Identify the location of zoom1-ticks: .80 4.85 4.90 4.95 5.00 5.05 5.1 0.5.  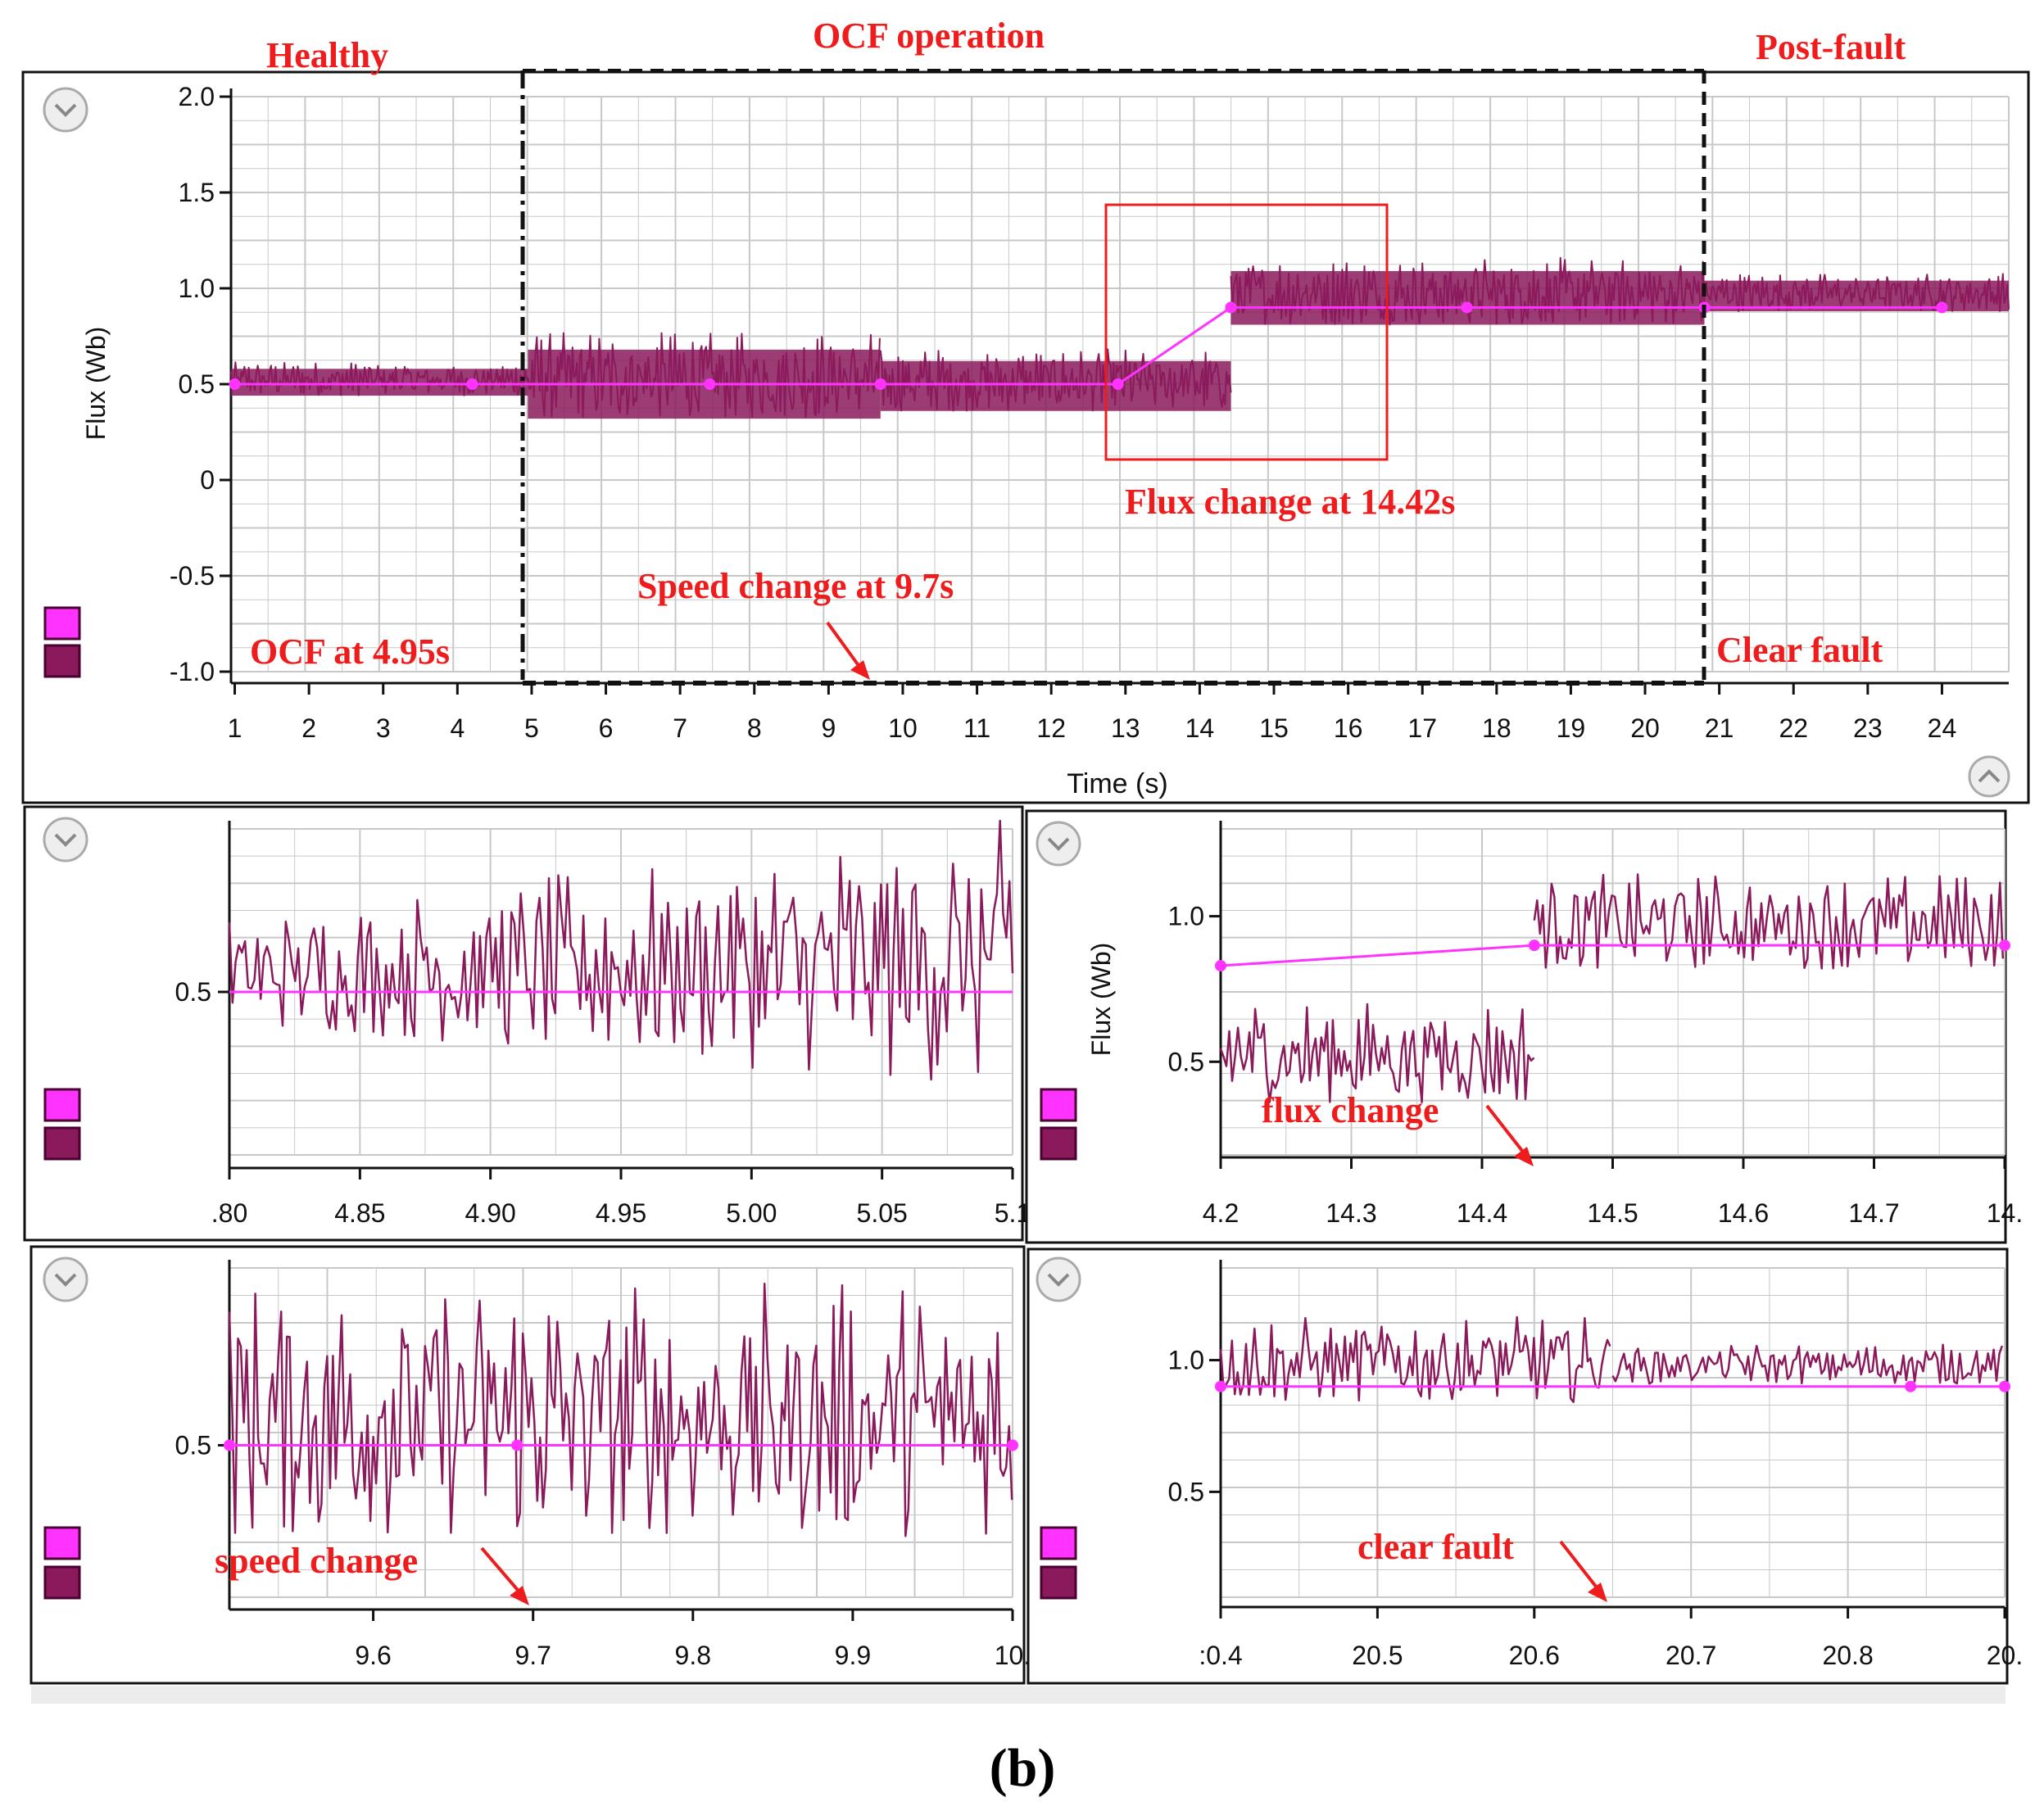
(603, 1102).